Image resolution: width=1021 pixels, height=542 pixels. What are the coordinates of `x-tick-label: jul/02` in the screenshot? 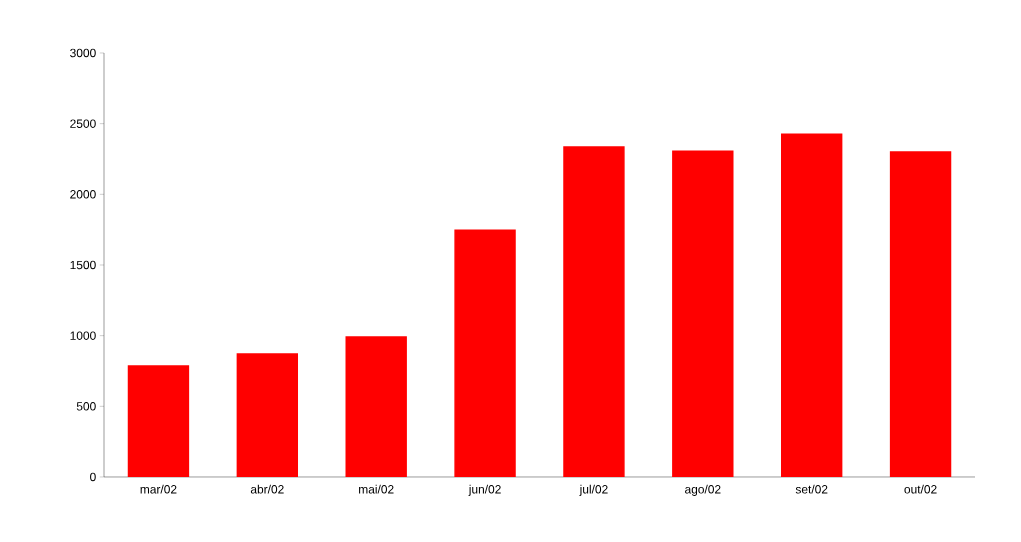 It's located at (593, 490).